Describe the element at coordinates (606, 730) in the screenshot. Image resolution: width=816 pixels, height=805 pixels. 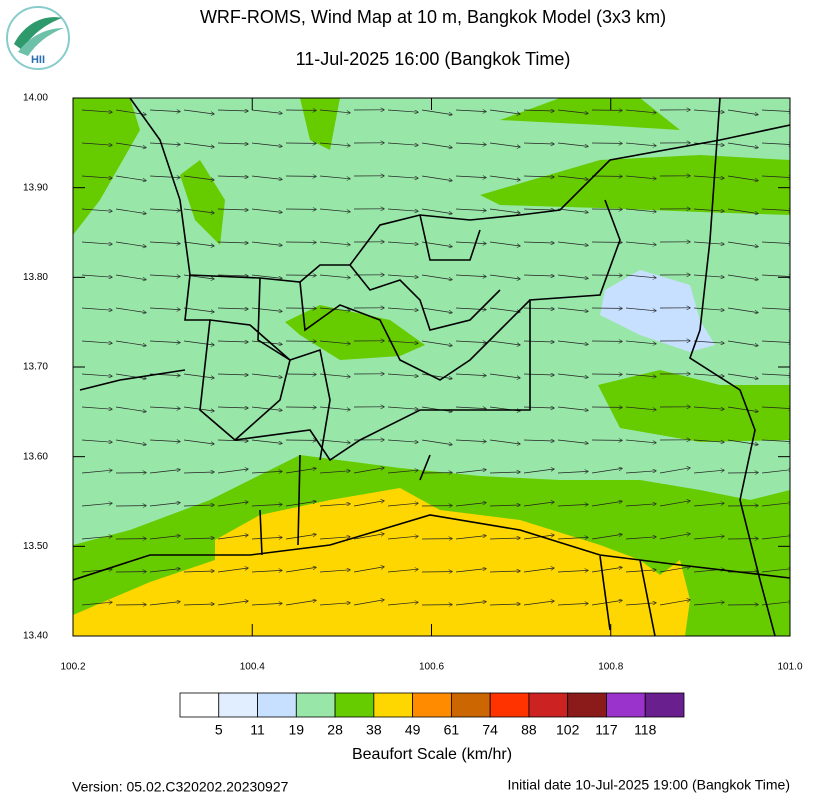
I see `legend-label: 117` at that location.